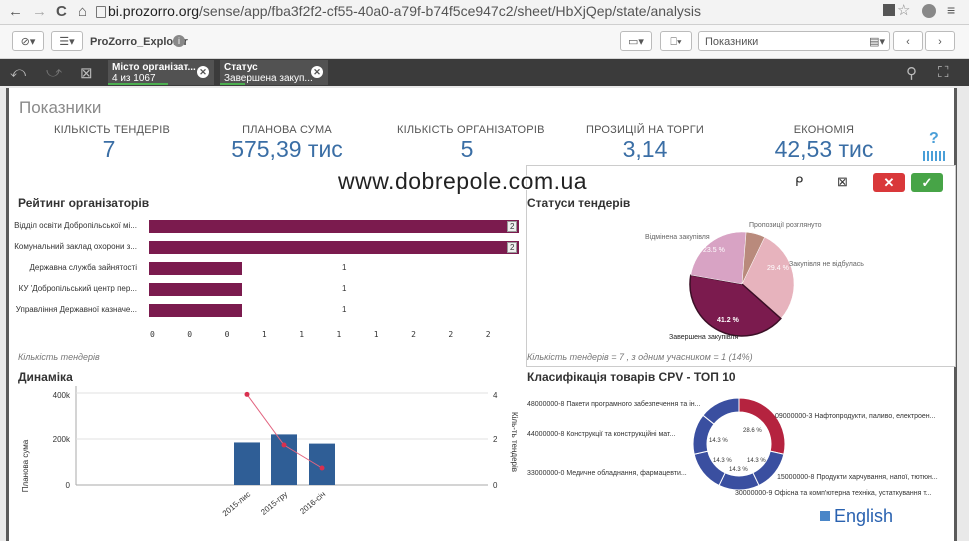  What do you see at coordinates (274, 503) in the screenshot?
I see `x-tick: 2015-гру` at bounding box center [274, 503].